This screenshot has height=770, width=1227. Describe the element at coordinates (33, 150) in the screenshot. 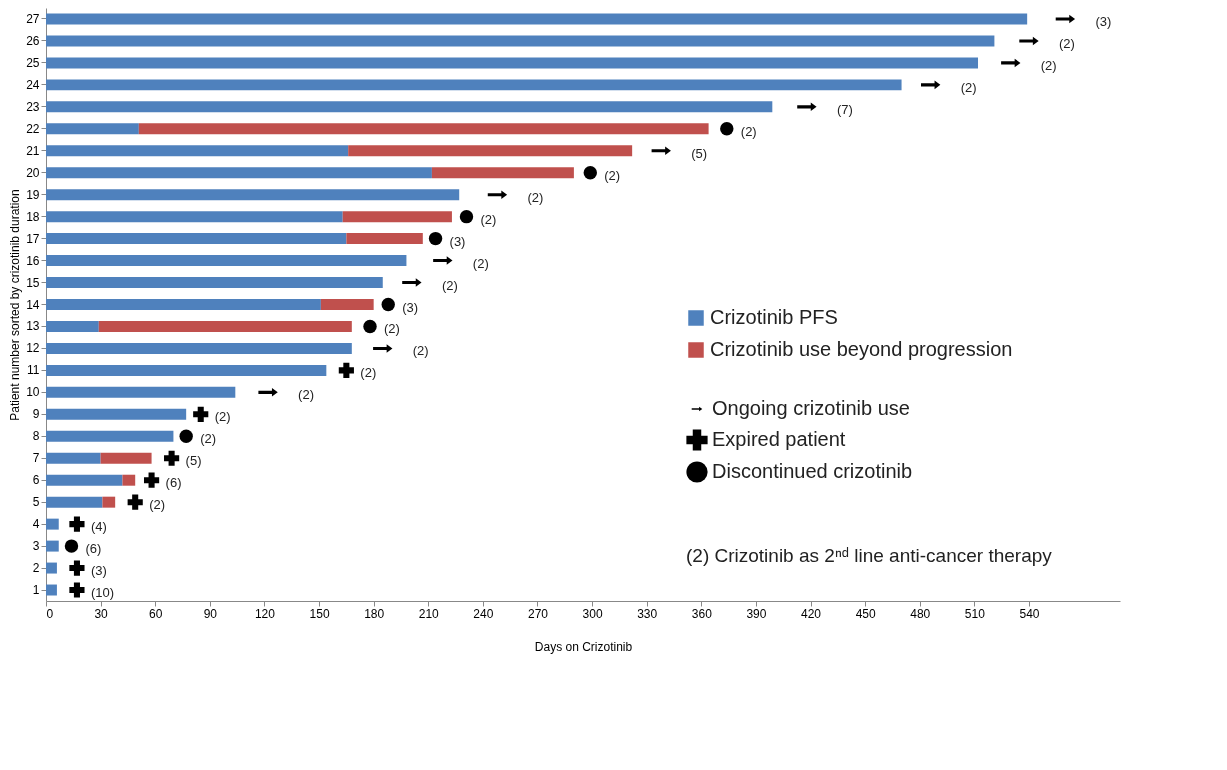

I see `y-tick-label: 21` at that location.